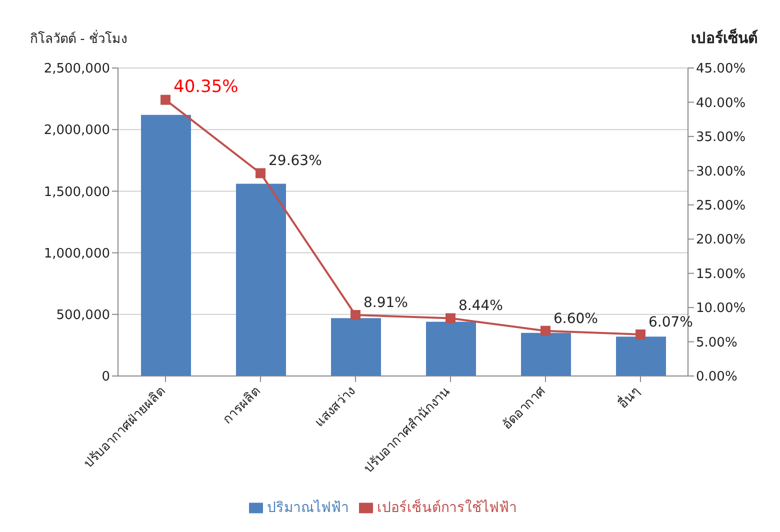 The image size is (780, 532). I want to click on y2-tick-label: 5.00%, so click(717, 342).